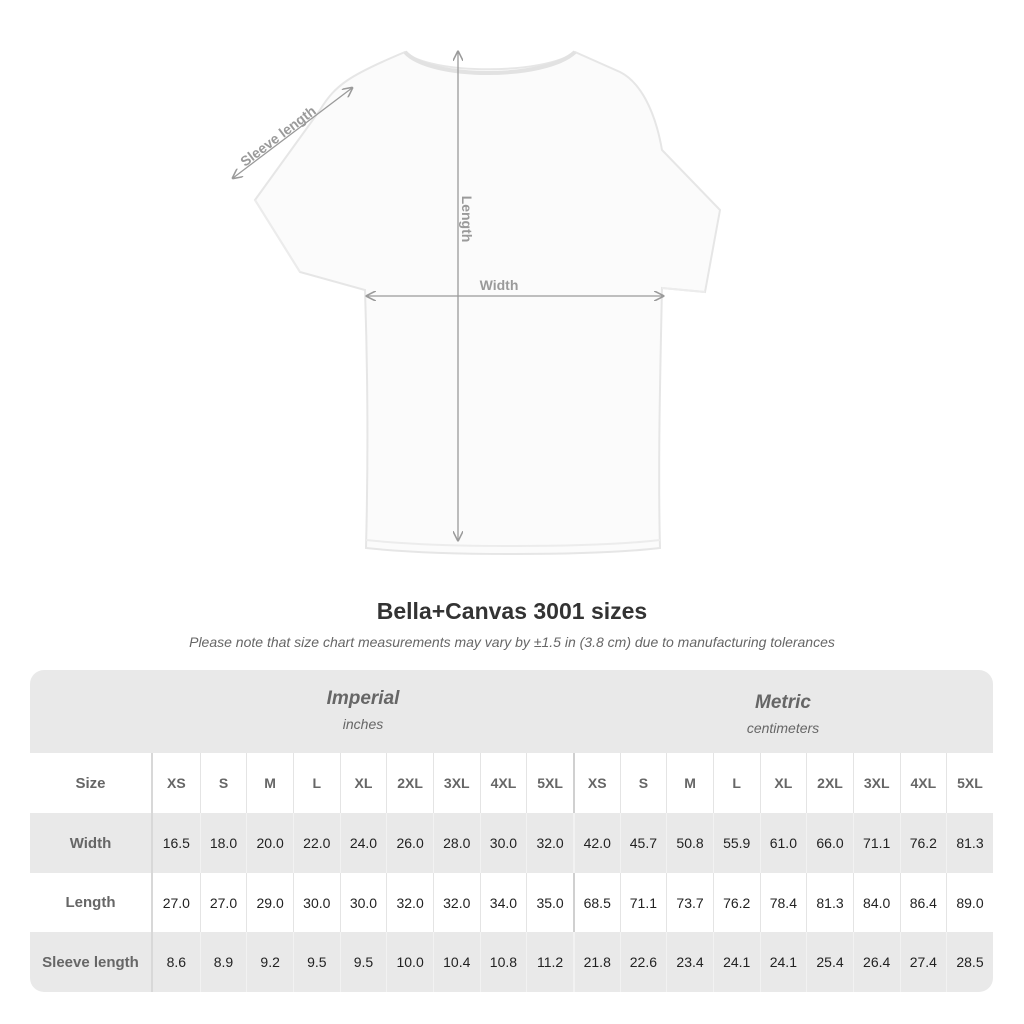 The width and height of the screenshot is (1024, 1024). What do you see at coordinates (91, 902) in the screenshot?
I see `row-label: Length` at bounding box center [91, 902].